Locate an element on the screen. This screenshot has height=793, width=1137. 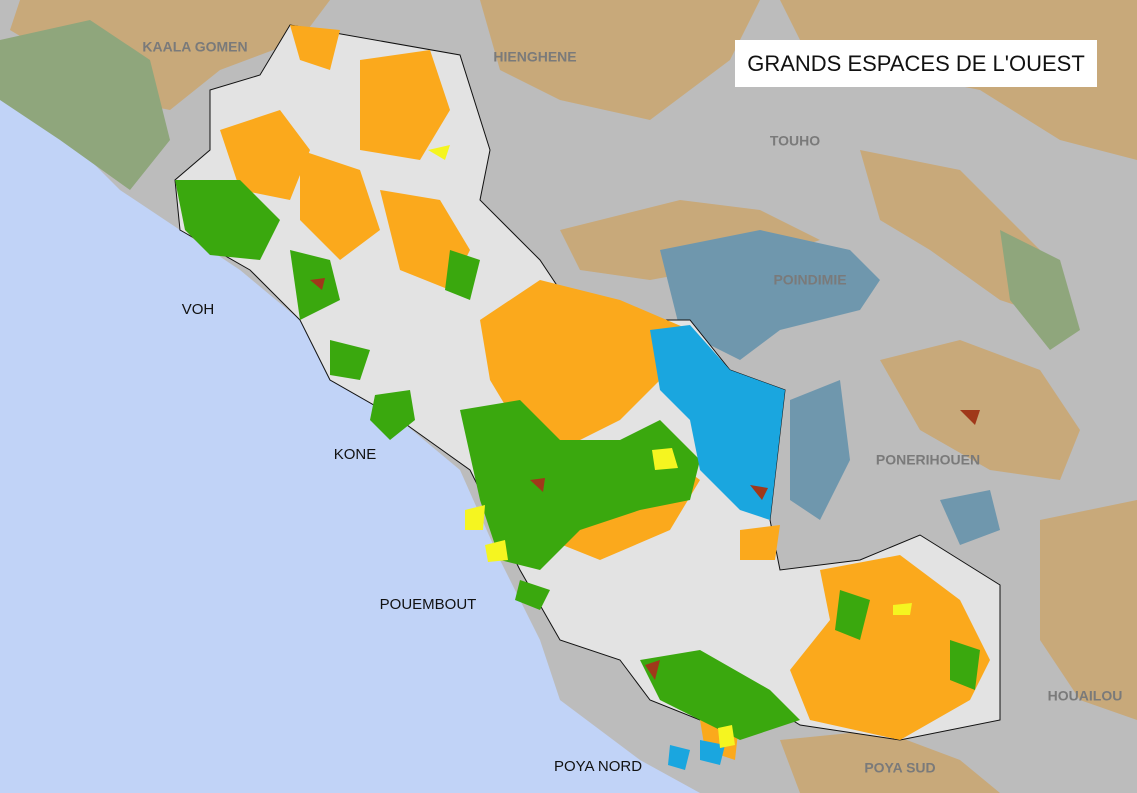
commune-label: PONERIHOUEN is located at coordinates (928, 460).